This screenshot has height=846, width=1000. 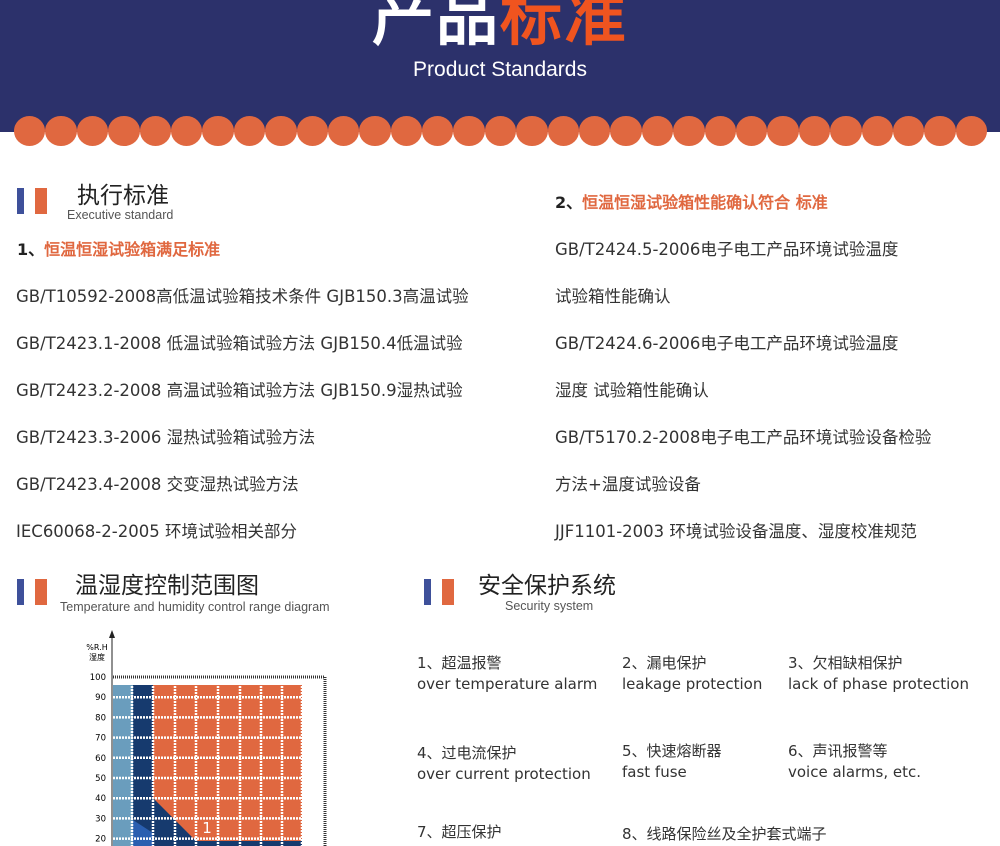 What do you see at coordinates (100, 739) in the screenshot?
I see `y-tick-label: 70` at bounding box center [100, 739].